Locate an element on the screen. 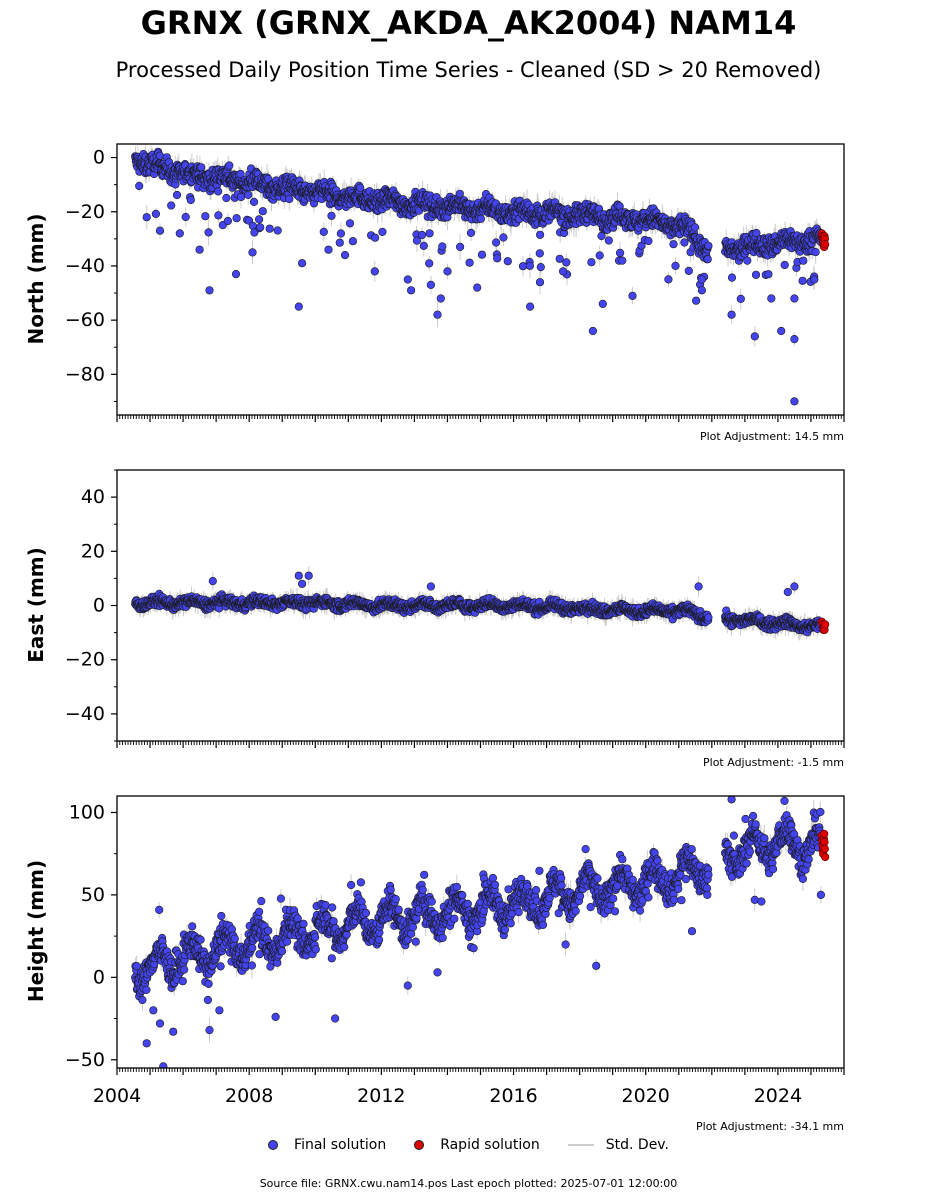 This screenshot has width=937, height=1200. y-tick-label: 0 is located at coordinates (99, 158).